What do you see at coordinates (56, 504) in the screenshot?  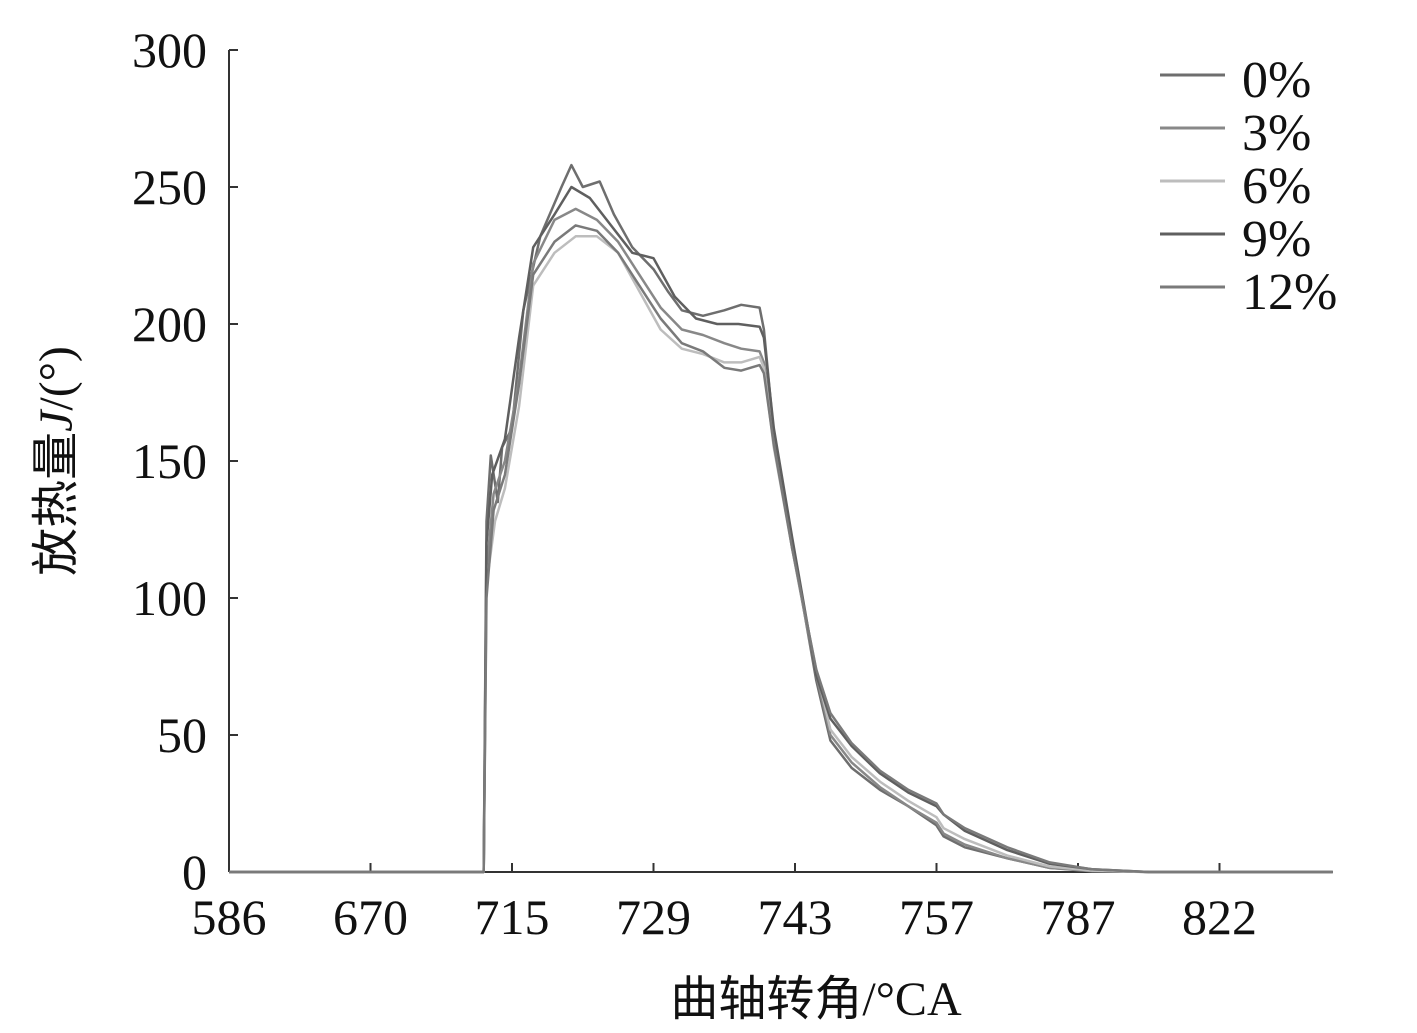 I see `y-axis-title-prefix: 放热量` at bounding box center [56, 504].